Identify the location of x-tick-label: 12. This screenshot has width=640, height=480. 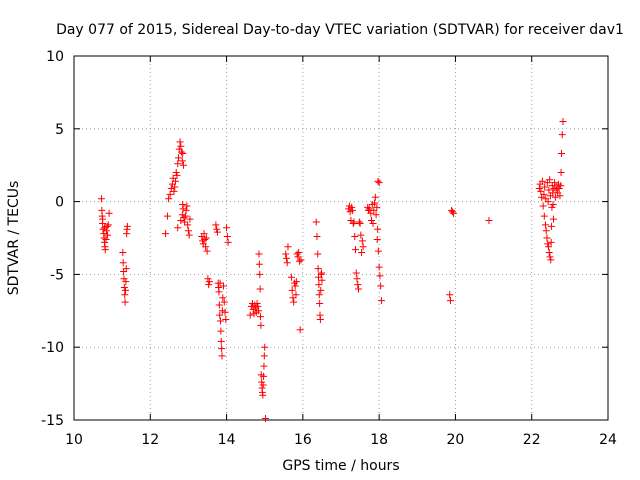
(150, 440).